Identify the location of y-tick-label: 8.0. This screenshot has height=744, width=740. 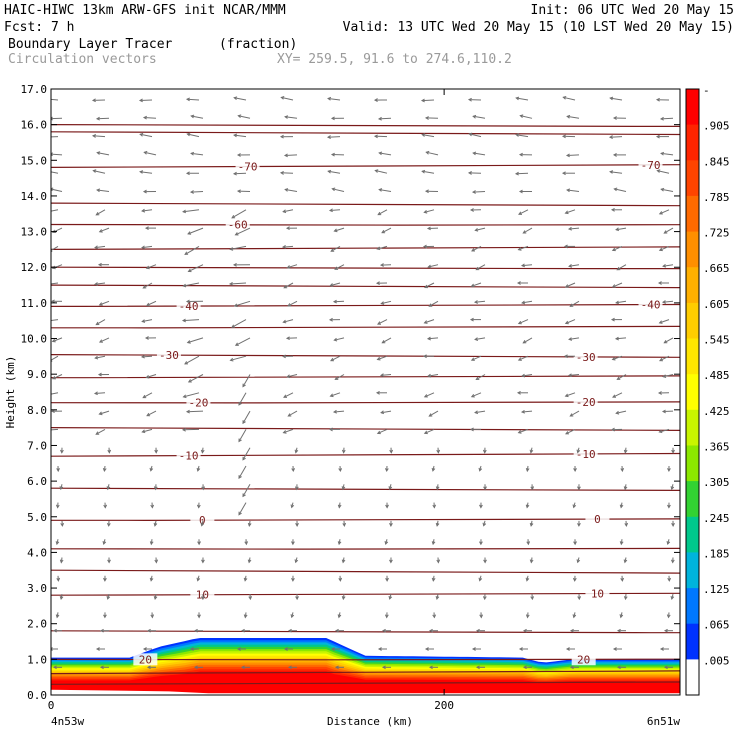
(37, 410).